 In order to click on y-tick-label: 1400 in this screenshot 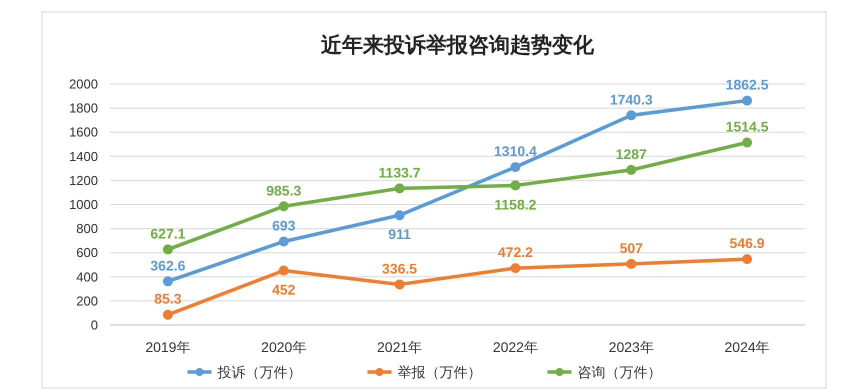, I will do `click(83, 156)`.